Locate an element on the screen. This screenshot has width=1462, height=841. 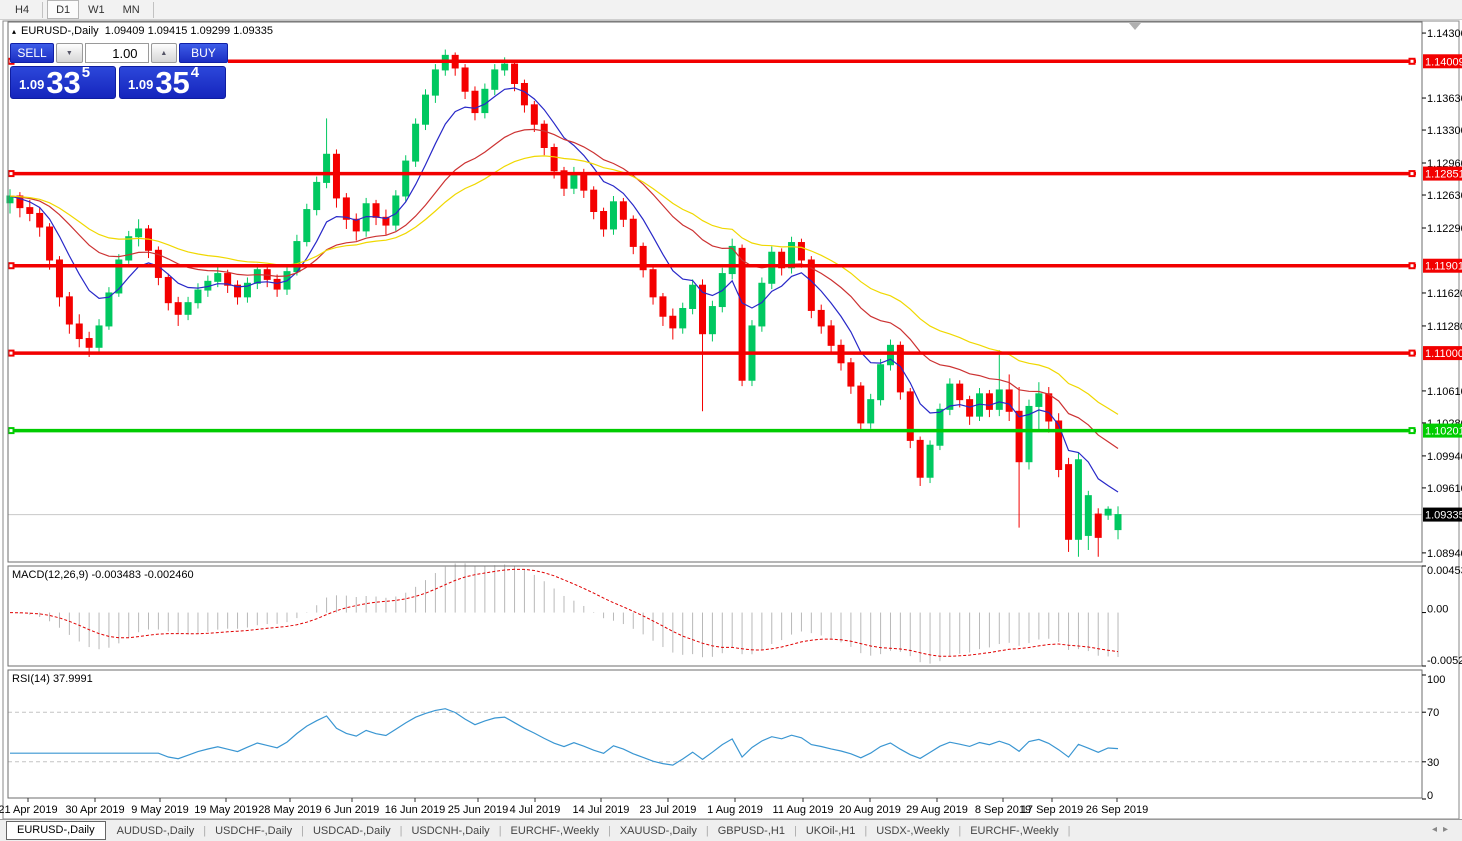
sell-button: SELL is located at coordinates (32, 53).